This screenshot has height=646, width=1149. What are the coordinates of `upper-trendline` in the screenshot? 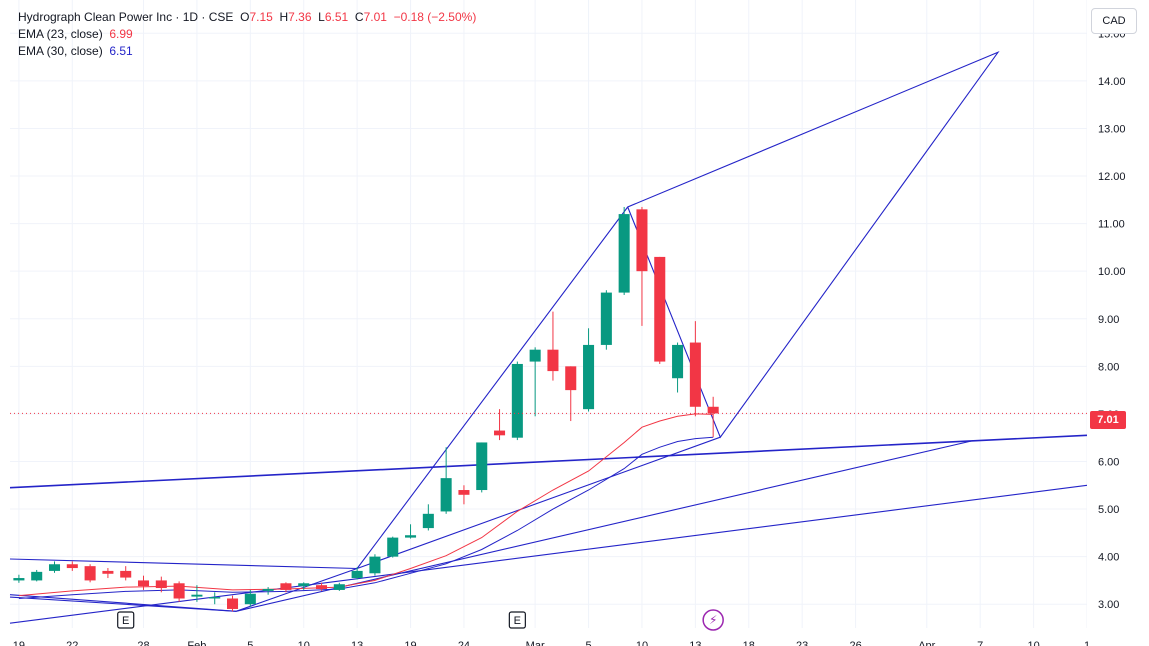 It's located at (548, 461).